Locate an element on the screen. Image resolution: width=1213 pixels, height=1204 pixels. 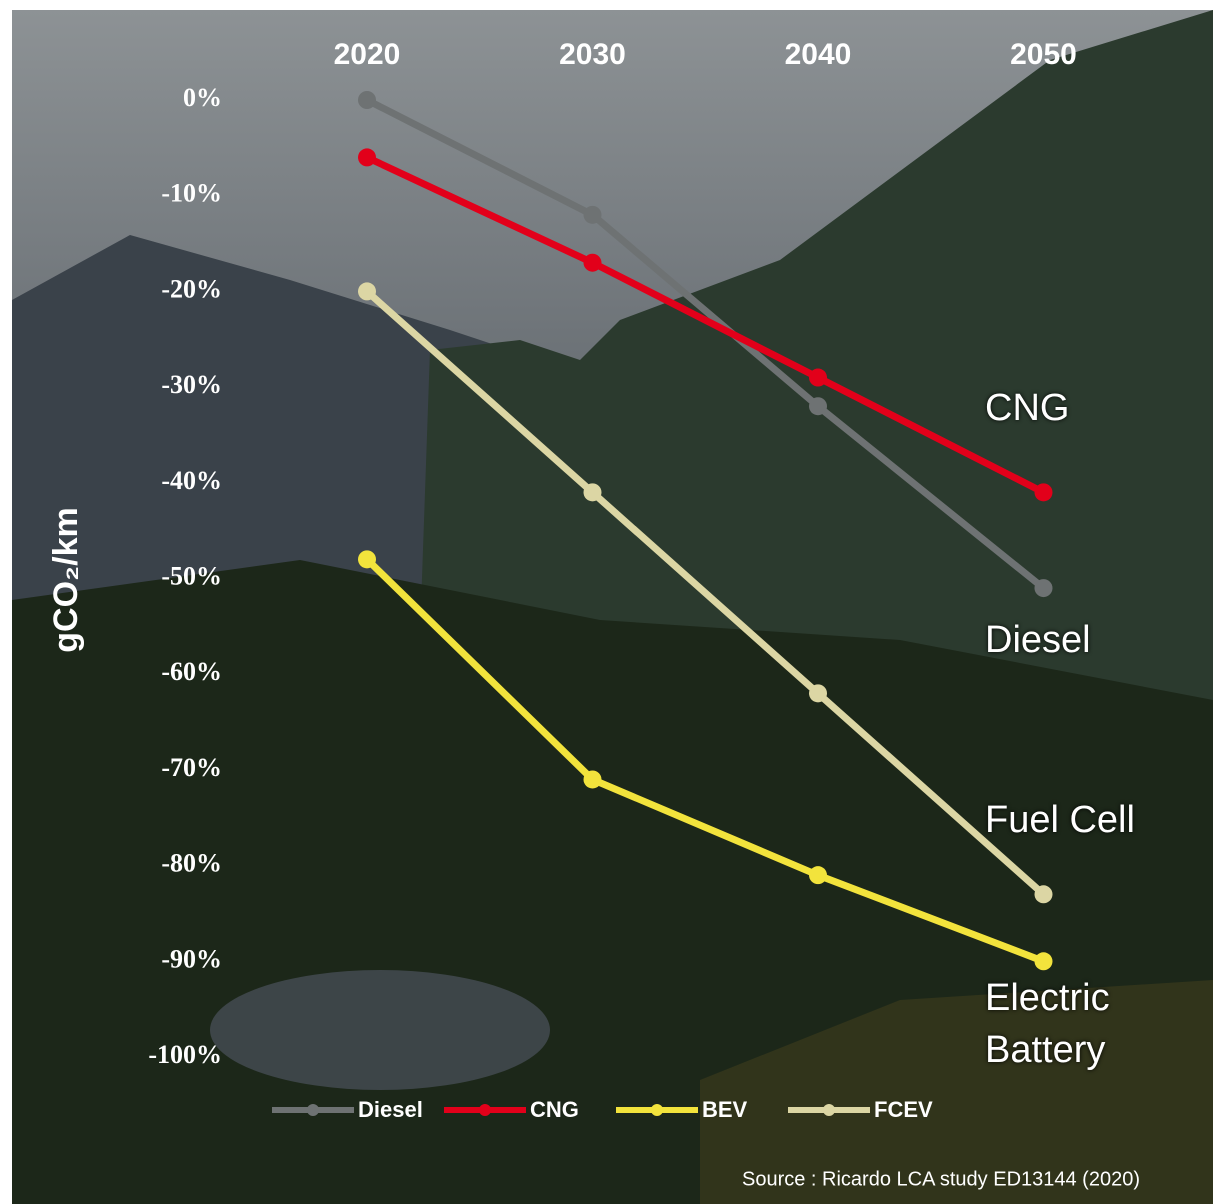
legend-label: BEV is located at coordinates (725, 1109).